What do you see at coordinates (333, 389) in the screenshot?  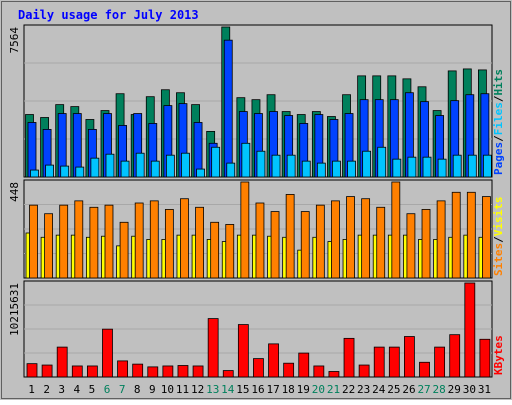 I see `x-tick-label: 21` at bounding box center [333, 389].